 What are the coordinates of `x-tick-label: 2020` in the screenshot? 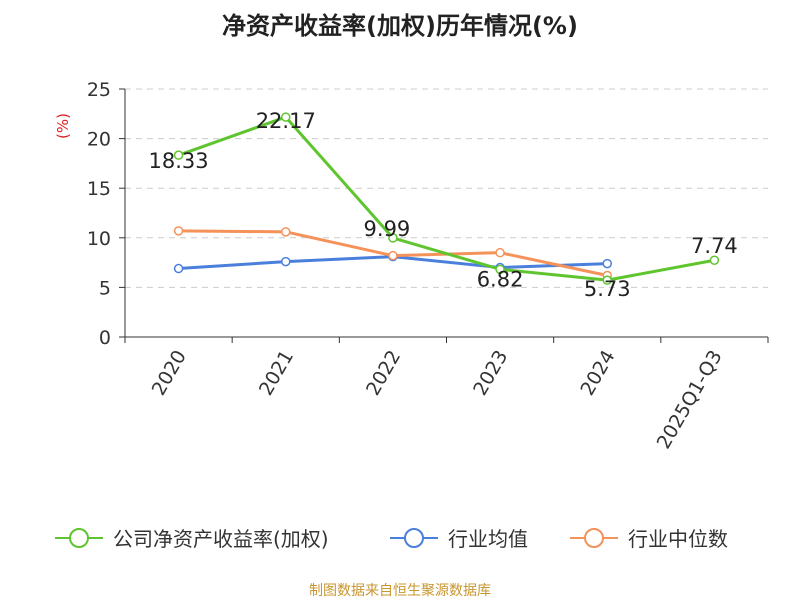 It's located at (169, 373).